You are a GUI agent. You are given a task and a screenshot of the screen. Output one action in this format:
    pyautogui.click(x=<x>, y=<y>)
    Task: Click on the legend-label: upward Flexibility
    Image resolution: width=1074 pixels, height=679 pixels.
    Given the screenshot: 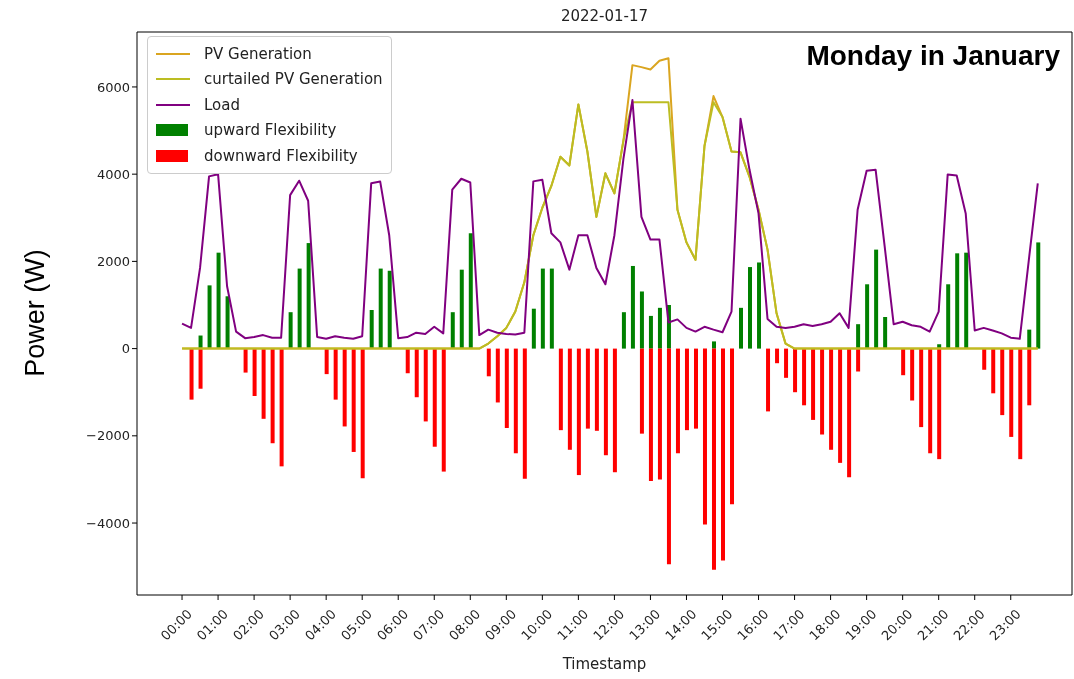 What is the action you would take?
    pyautogui.click(x=270, y=130)
    